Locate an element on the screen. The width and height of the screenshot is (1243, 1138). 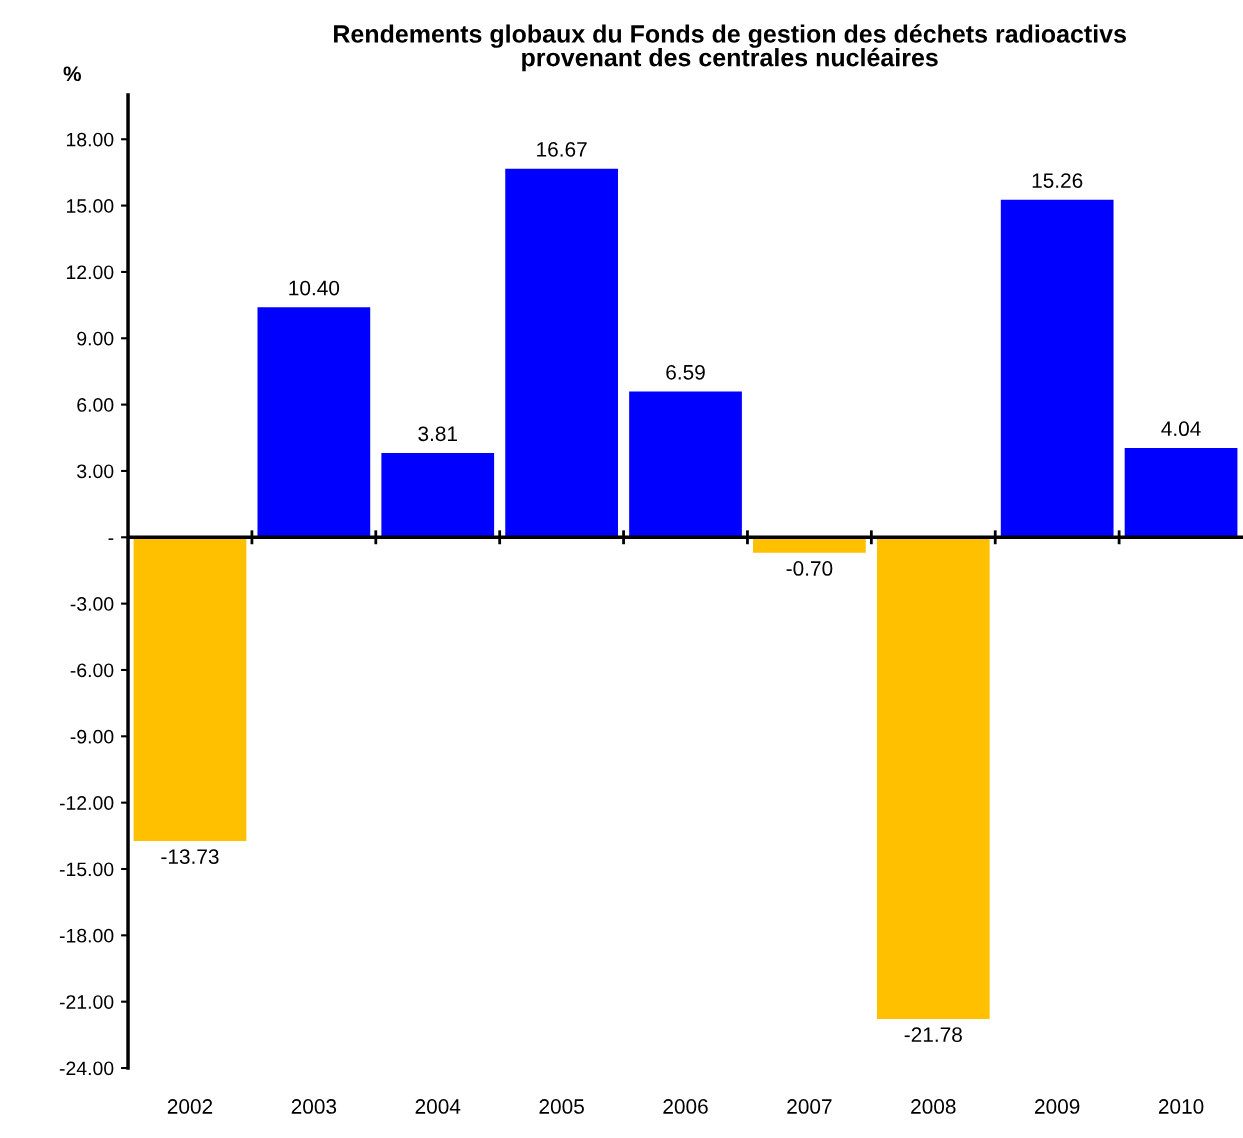
data-label: 10.40 is located at coordinates (314, 288).